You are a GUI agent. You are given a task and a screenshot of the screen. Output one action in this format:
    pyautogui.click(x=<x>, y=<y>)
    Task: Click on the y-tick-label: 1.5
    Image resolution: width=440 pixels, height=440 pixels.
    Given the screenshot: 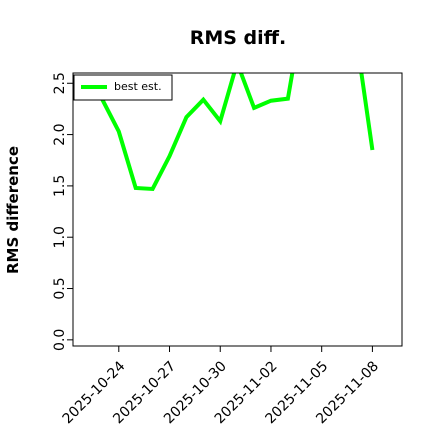 What is the action you would take?
    pyautogui.click(x=60, y=186)
    